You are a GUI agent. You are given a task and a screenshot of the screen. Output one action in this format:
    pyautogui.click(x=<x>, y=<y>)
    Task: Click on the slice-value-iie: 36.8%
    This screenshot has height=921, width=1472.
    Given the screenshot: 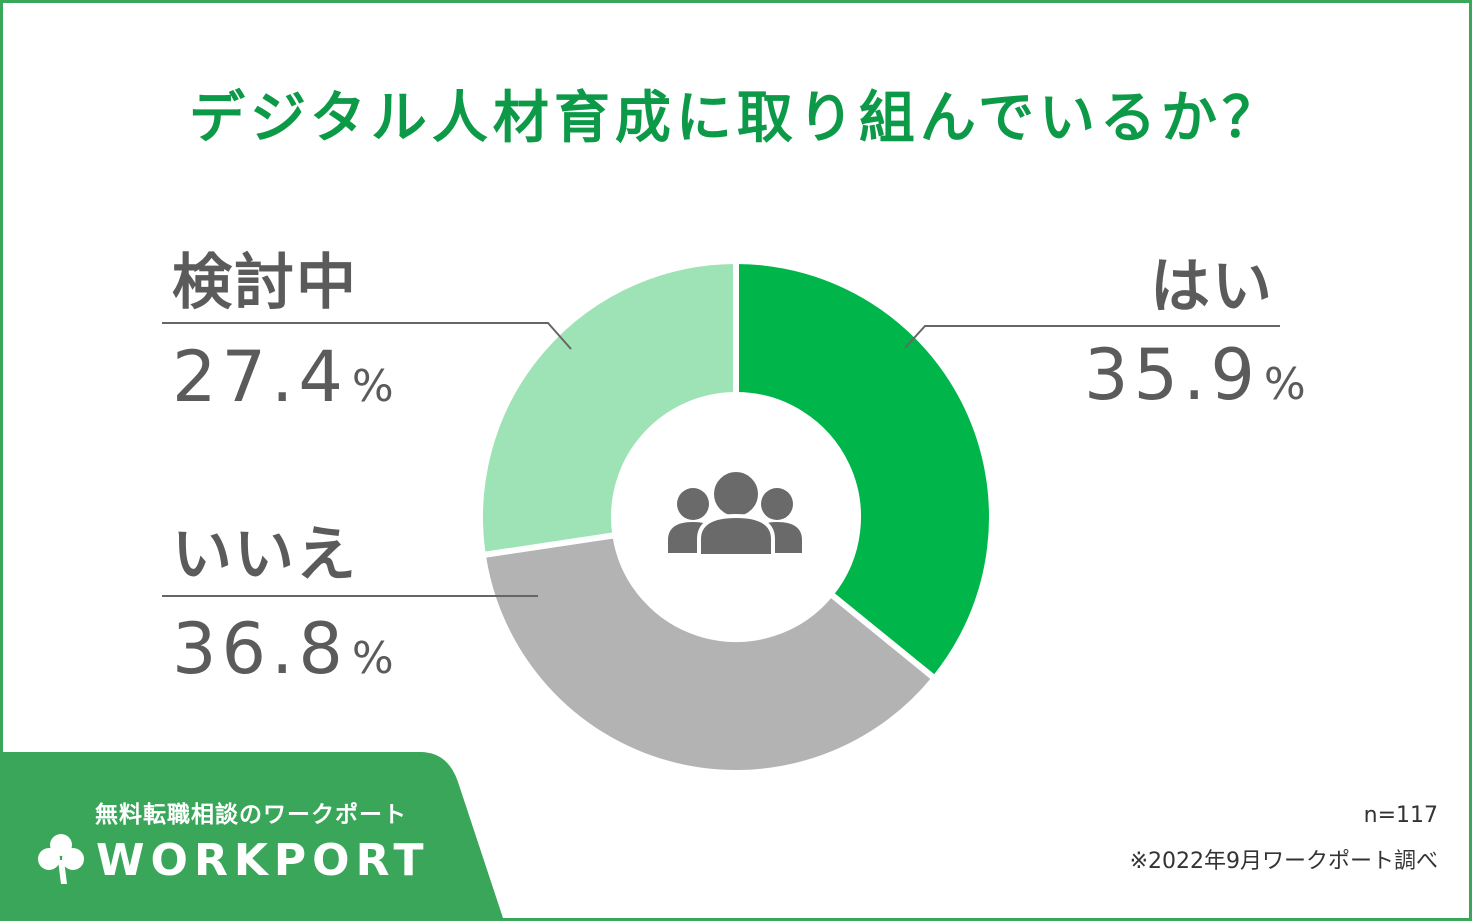 What is the action you would take?
    pyautogui.click(x=283, y=649)
    